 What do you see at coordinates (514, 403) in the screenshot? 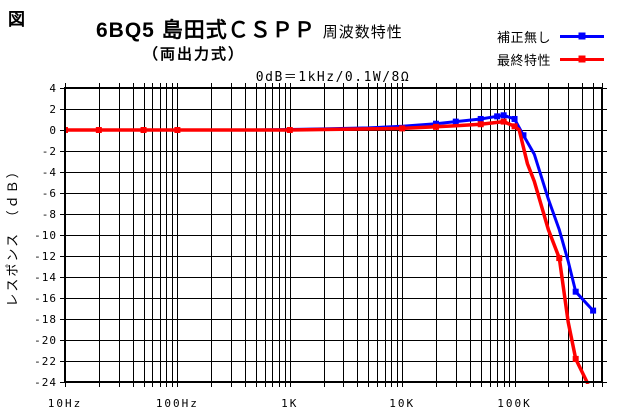
I see `svg-text: 100K` at bounding box center [514, 403].